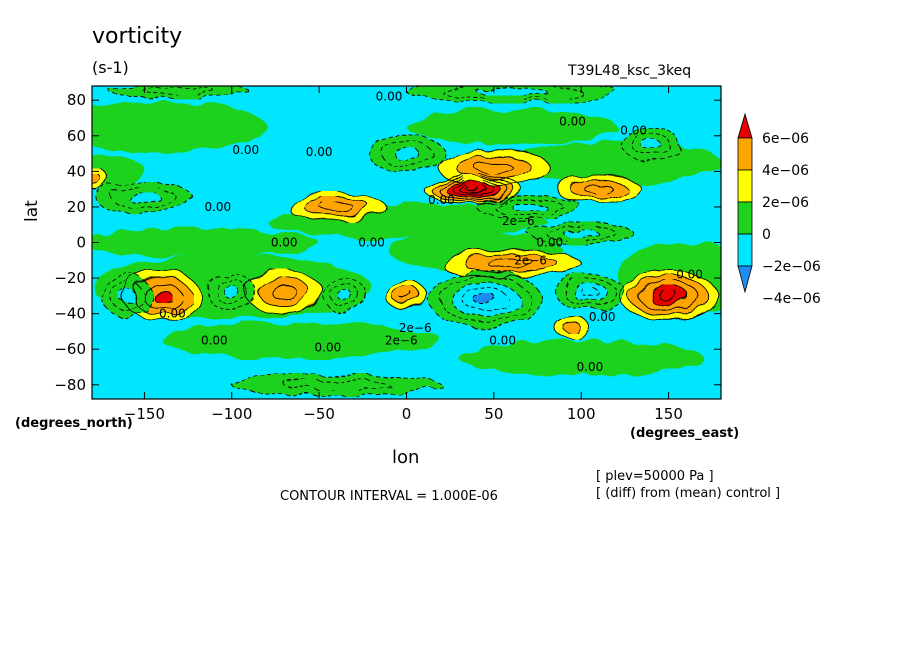  What do you see at coordinates (81, 243) in the screenshot?
I see `y-tick-label: 0` at bounding box center [81, 243].